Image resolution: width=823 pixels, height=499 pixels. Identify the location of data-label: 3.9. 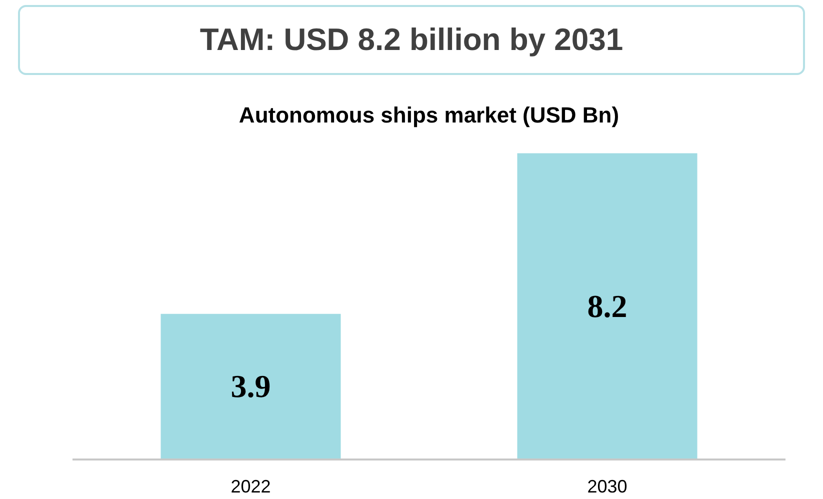
(250, 386).